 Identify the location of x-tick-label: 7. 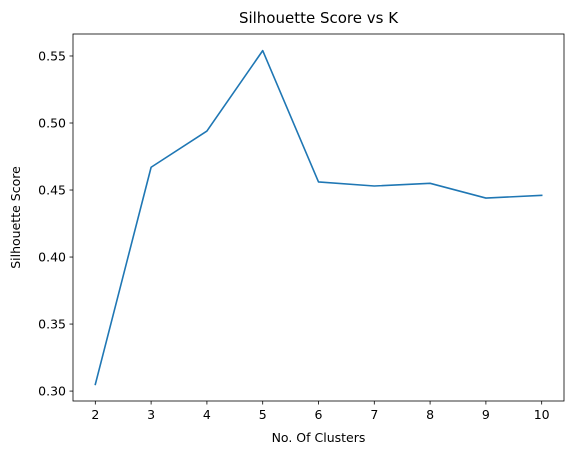
(374, 414).